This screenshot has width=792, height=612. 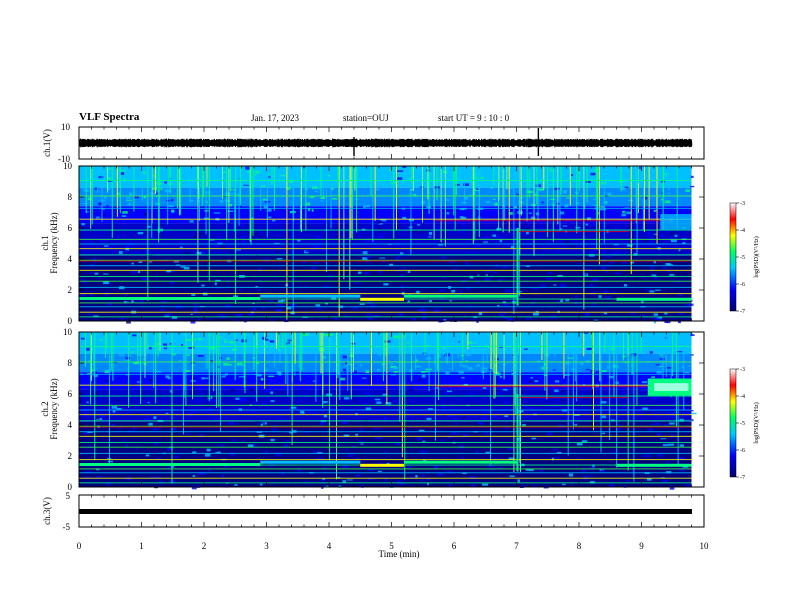 What do you see at coordinates (454, 546) in the screenshot?
I see `time-ticklabel: 6` at bounding box center [454, 546].